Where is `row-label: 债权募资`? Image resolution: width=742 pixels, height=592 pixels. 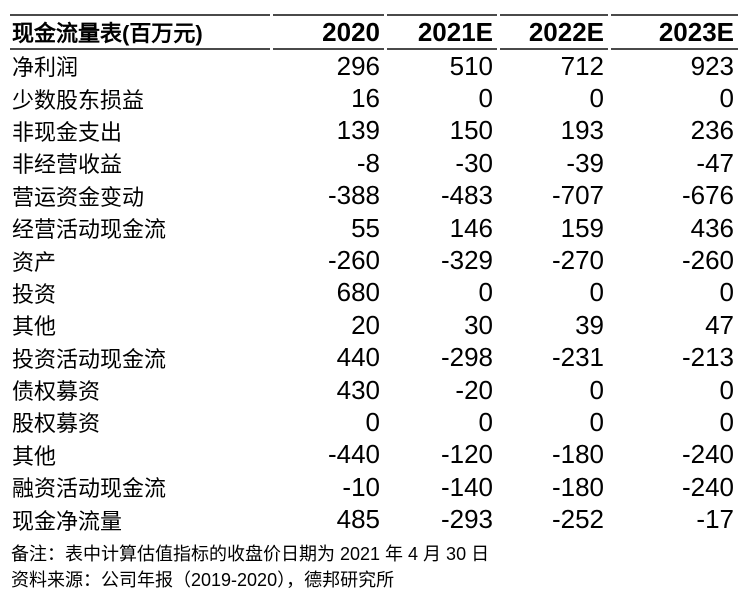
row-label: 债权募资 is located at coordinates (56, 392).